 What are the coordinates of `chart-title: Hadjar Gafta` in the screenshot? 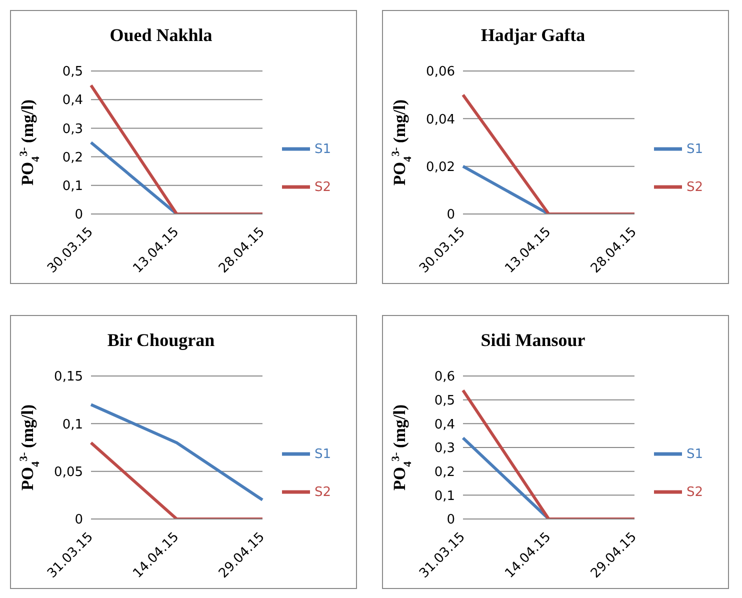 It's located at (533, 35).